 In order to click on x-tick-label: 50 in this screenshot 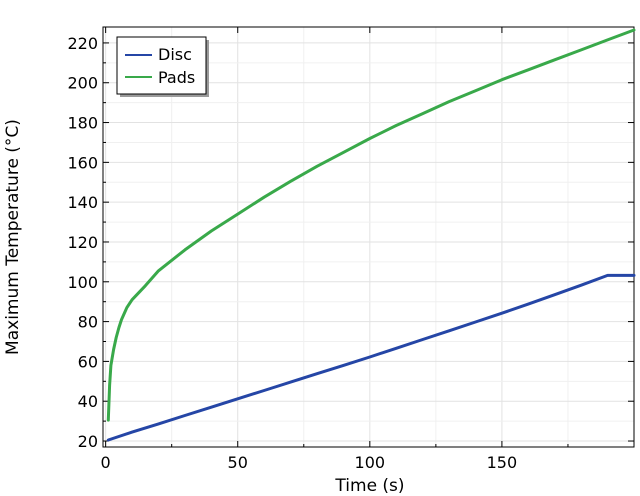, I will do `click(238, 462)`.